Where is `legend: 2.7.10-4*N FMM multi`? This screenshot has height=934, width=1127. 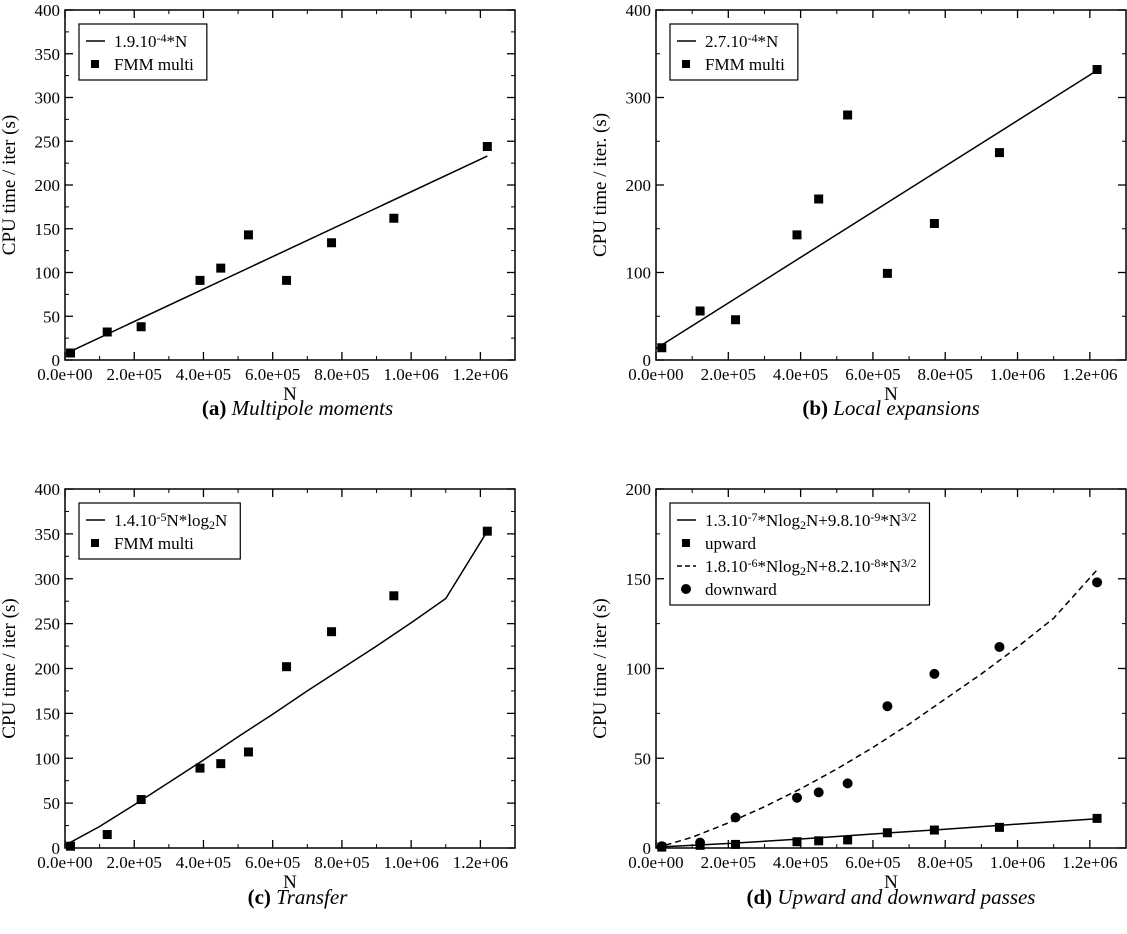 legend: 2.7.10-4*N FMM multi is located at coordinates (734, 52).